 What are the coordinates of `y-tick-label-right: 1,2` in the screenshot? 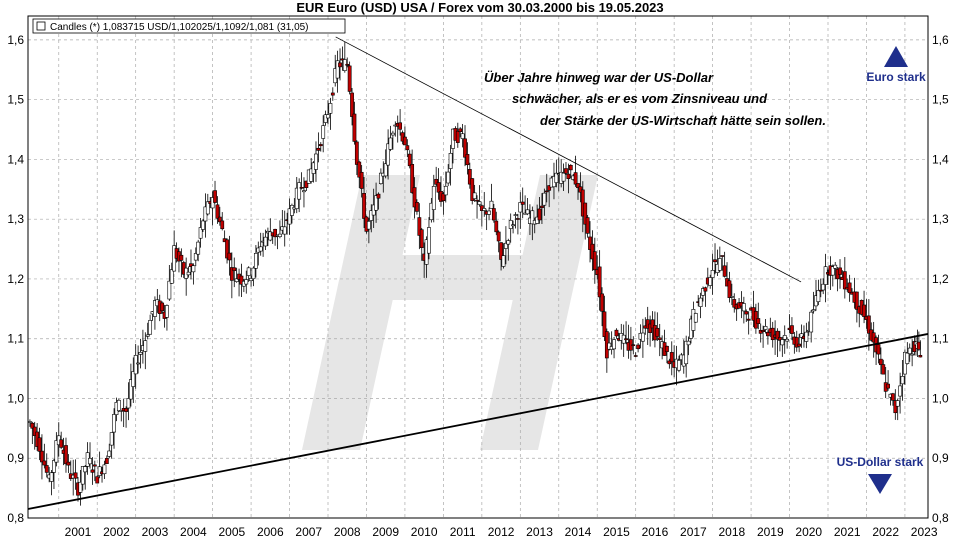 It's located at (940, 279).